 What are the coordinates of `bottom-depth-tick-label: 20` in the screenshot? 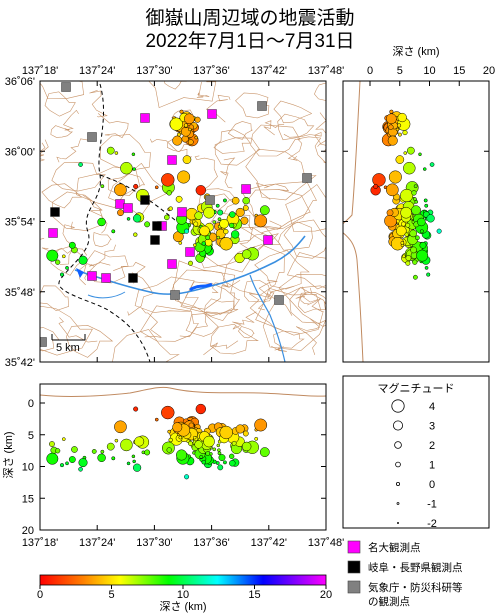 It's located at (28, 531).